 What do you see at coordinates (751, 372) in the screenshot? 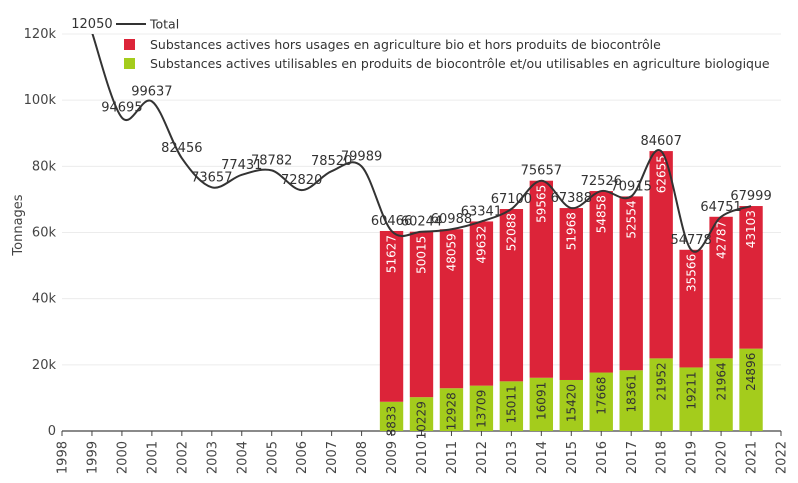
I see `bar-label-biocontrole: 24896` at bounding box center [751, 372].